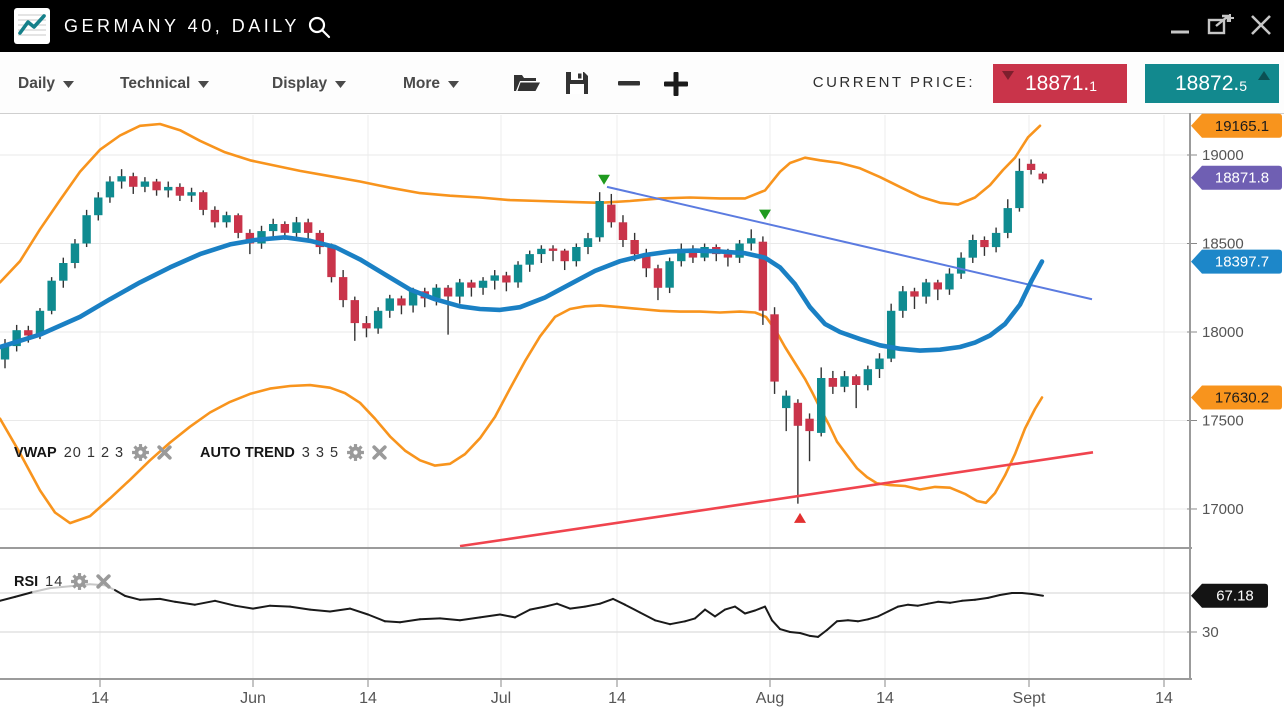 The image size is (1284, 717). Describe the element at coordinates (46, 84) in the screenshot. I see `menu-timeframe: Daily` at that location.